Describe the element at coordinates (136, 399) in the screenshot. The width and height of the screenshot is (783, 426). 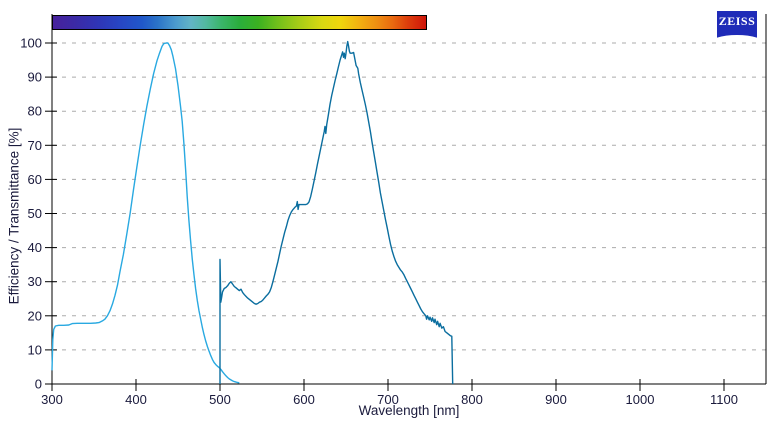
I see `x-tick-label: 400` at that location.